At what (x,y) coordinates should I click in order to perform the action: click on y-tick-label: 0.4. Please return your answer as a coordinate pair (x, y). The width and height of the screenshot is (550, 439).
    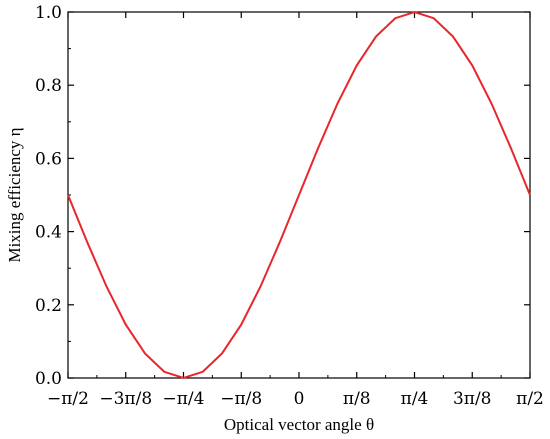
    Looking at the image, I should click on (48, 233).